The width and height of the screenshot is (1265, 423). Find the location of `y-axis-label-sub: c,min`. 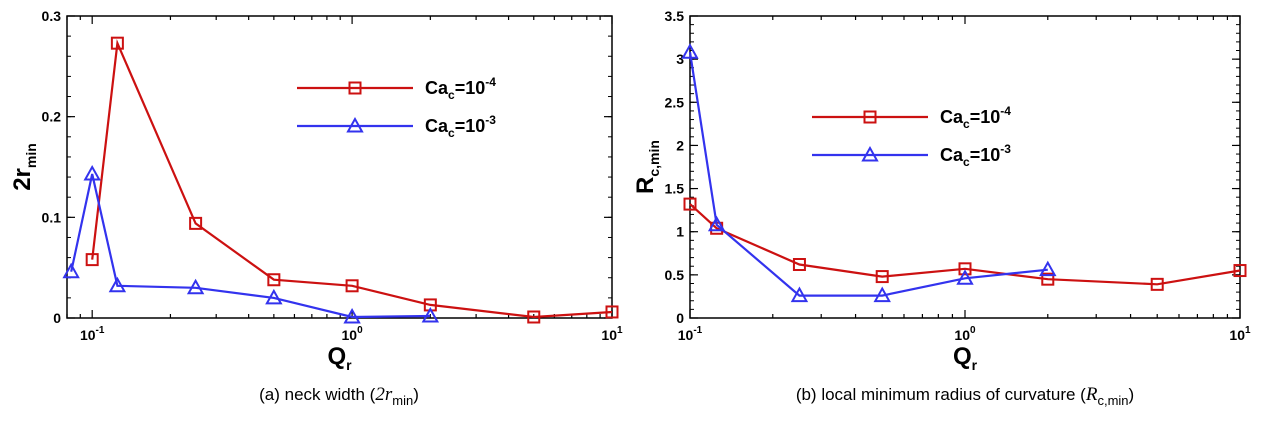

y-axis-label-sub: c,min is located at coordinates (654, 158).